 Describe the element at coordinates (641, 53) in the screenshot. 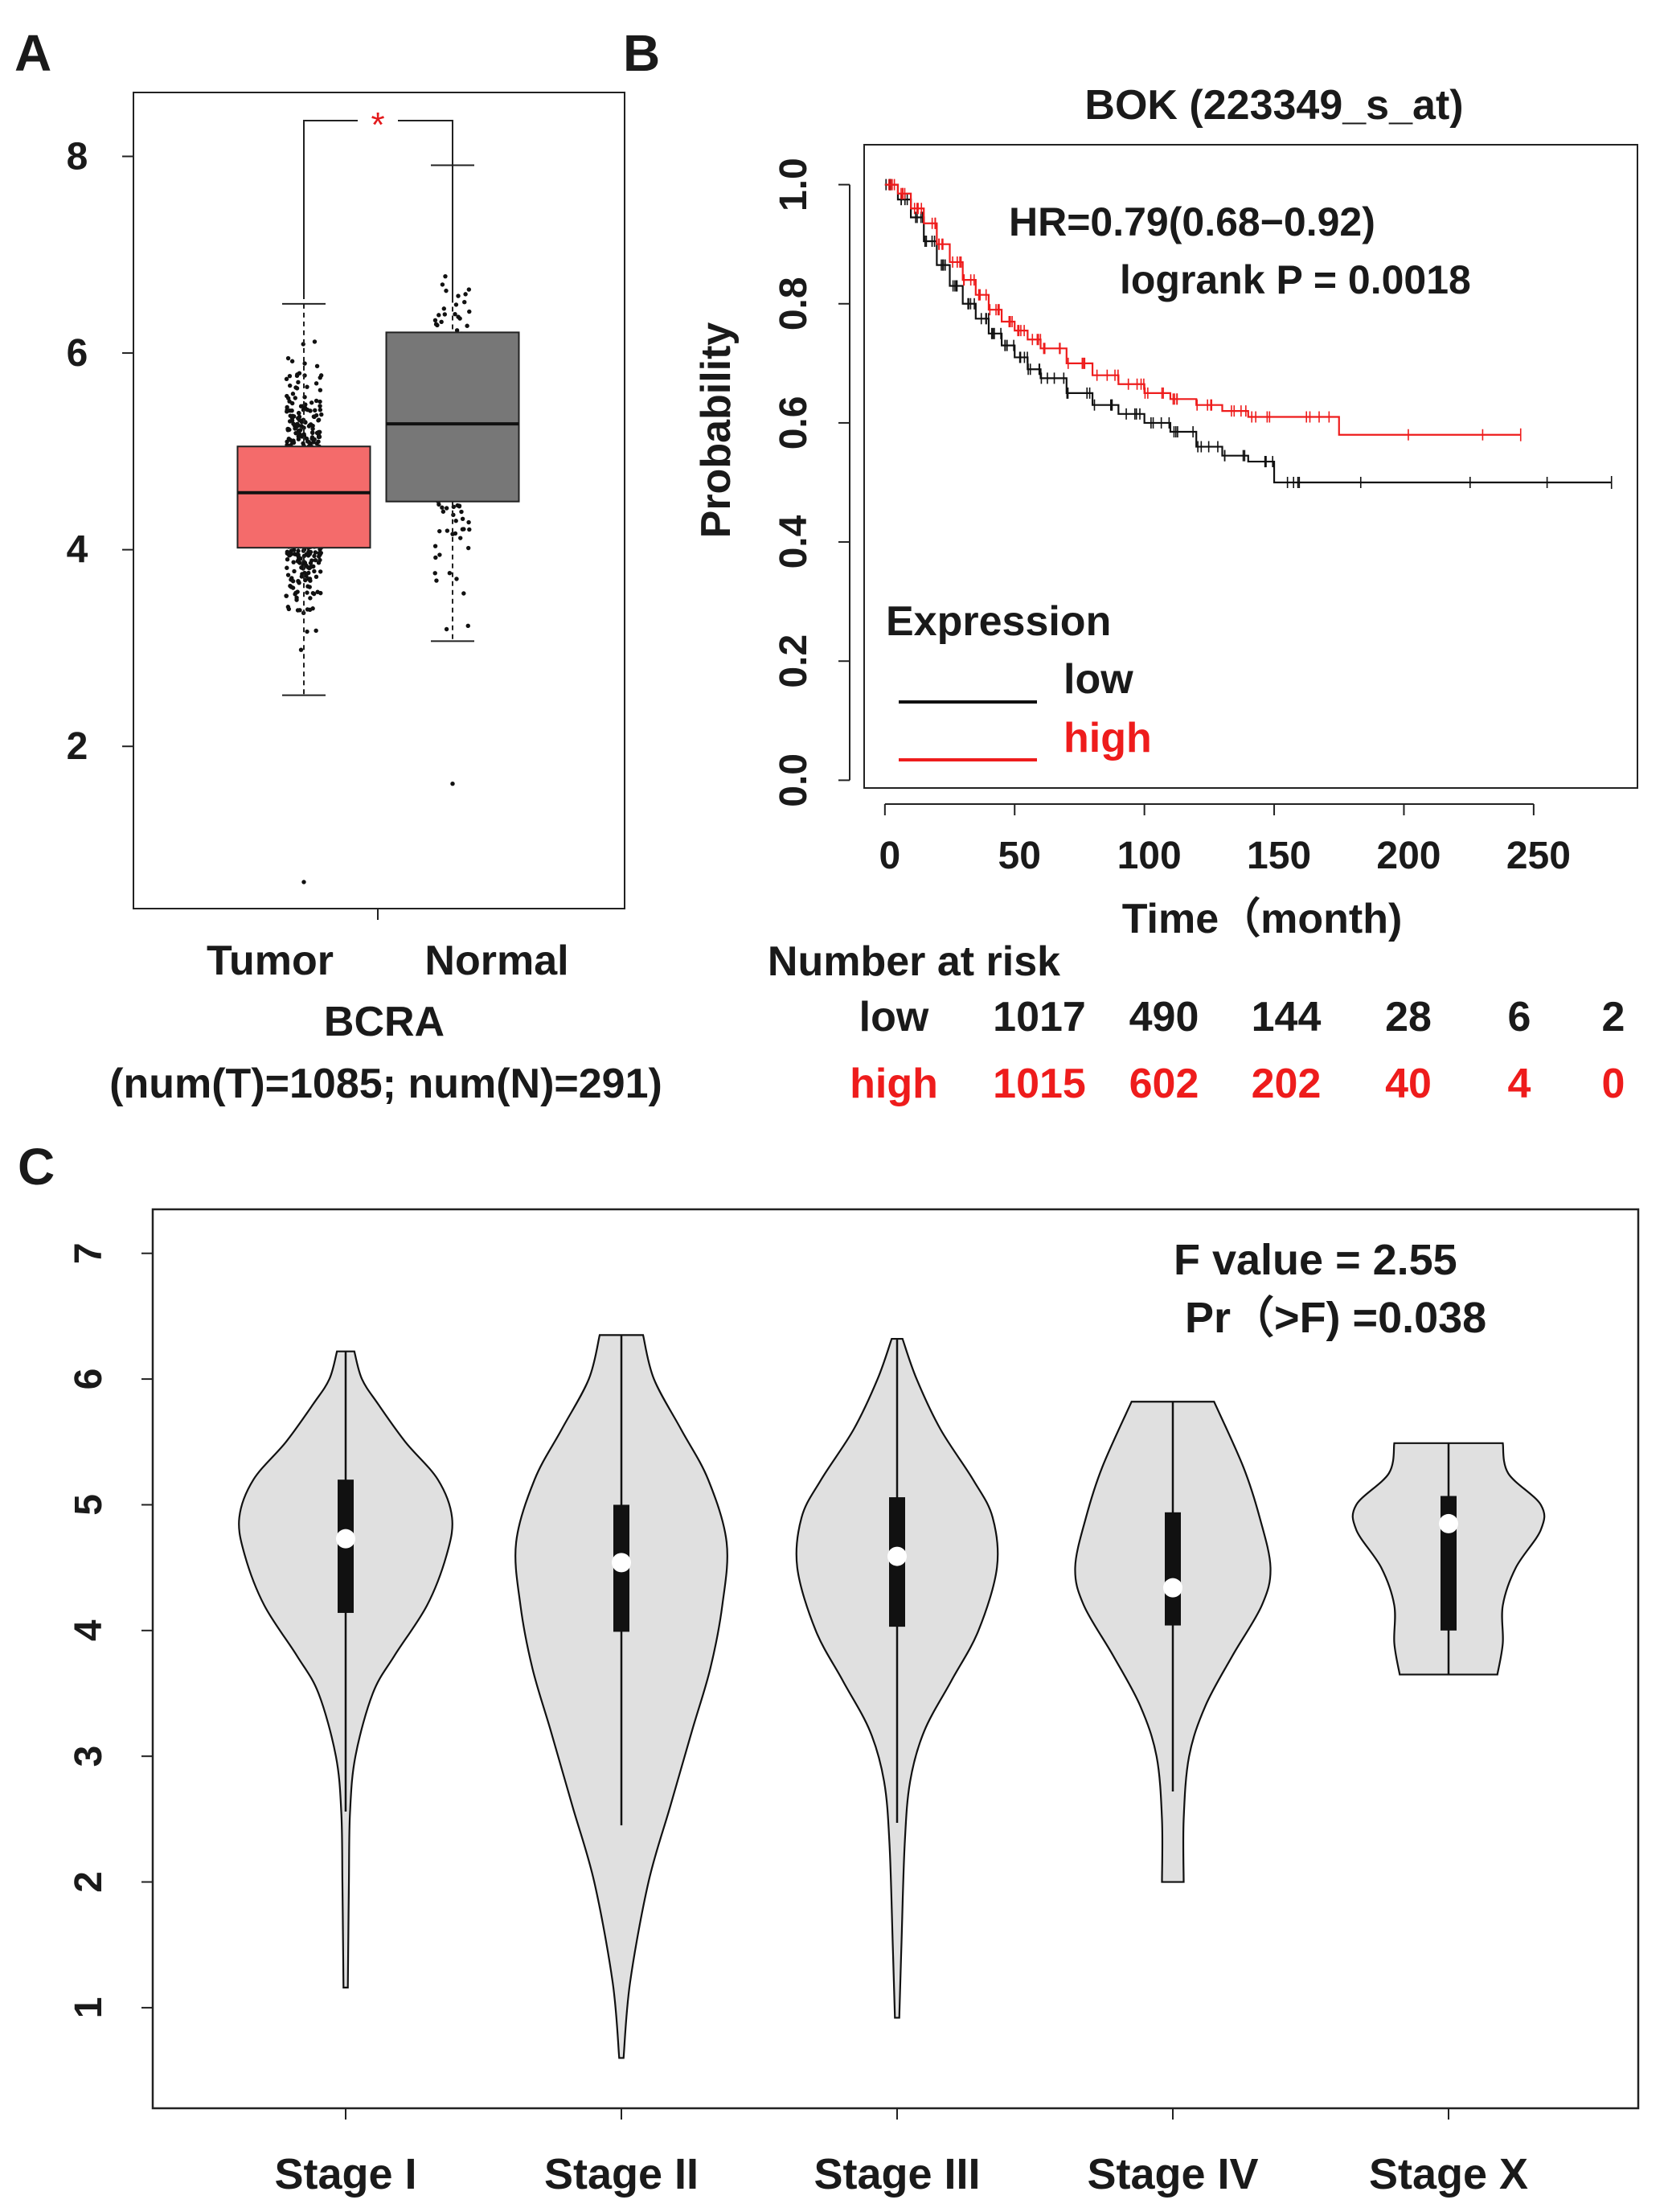

I see `panel-b-letter: B` at that location.